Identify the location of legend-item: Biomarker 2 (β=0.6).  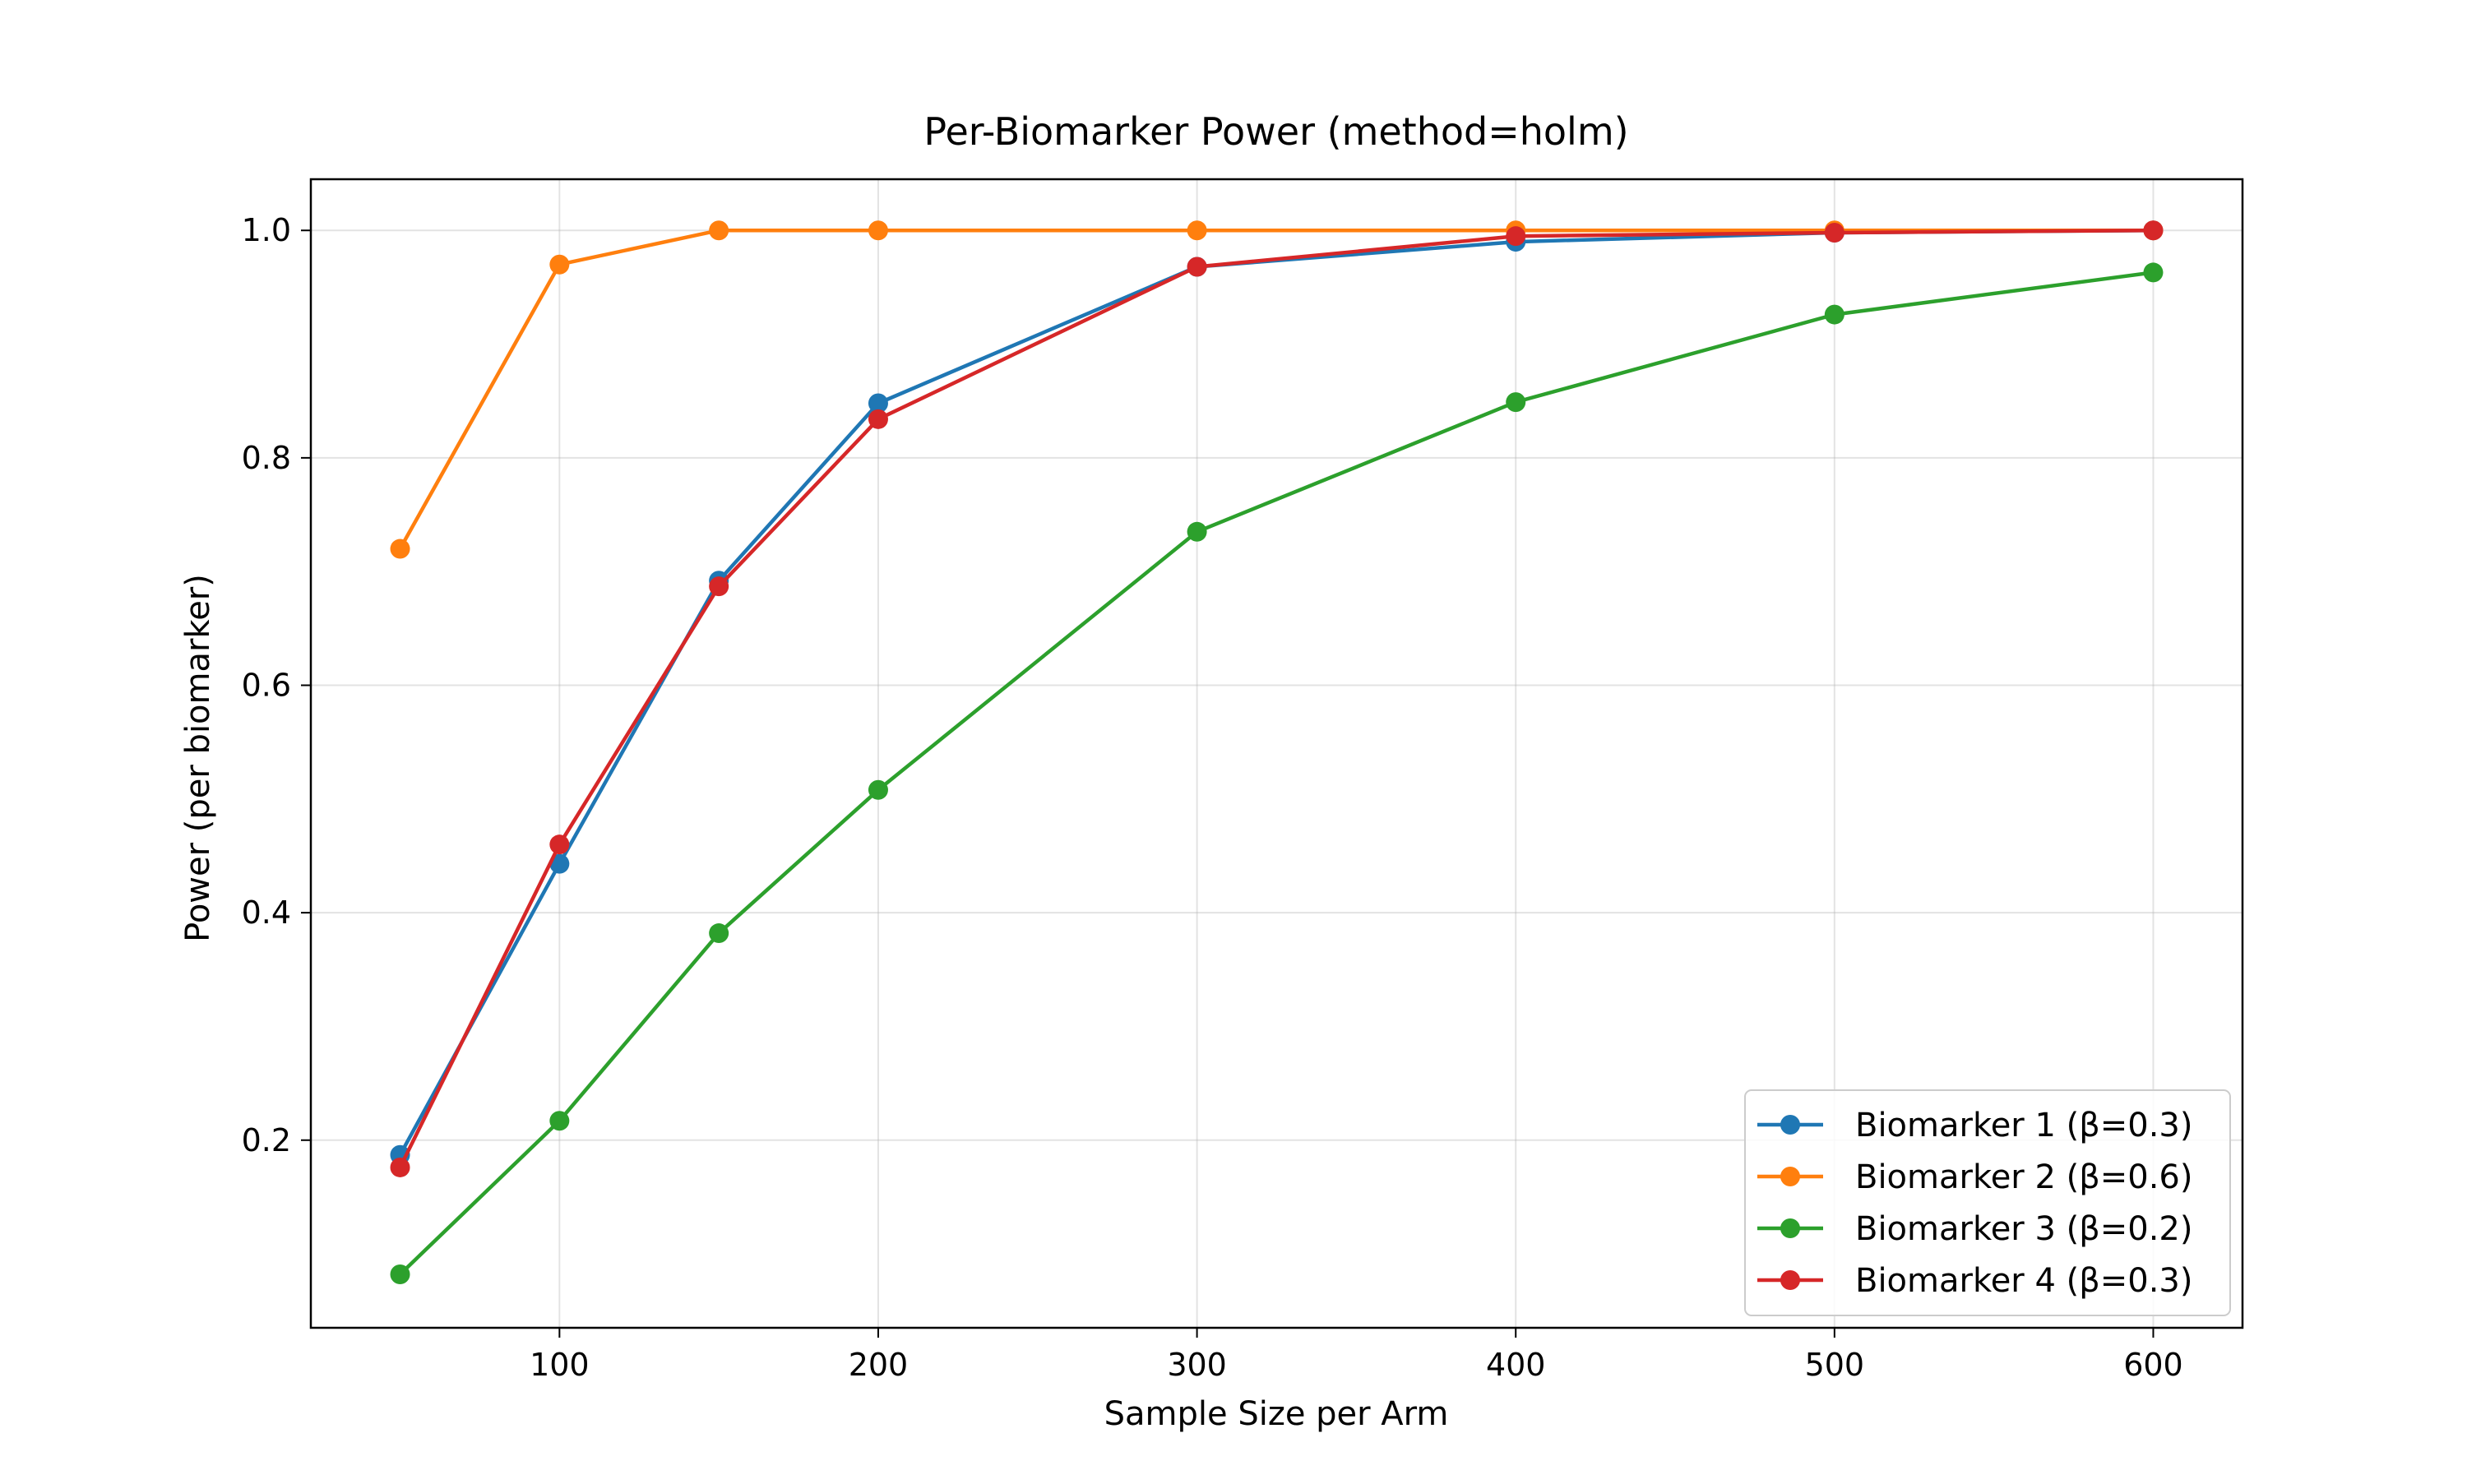
(1975, 1177).